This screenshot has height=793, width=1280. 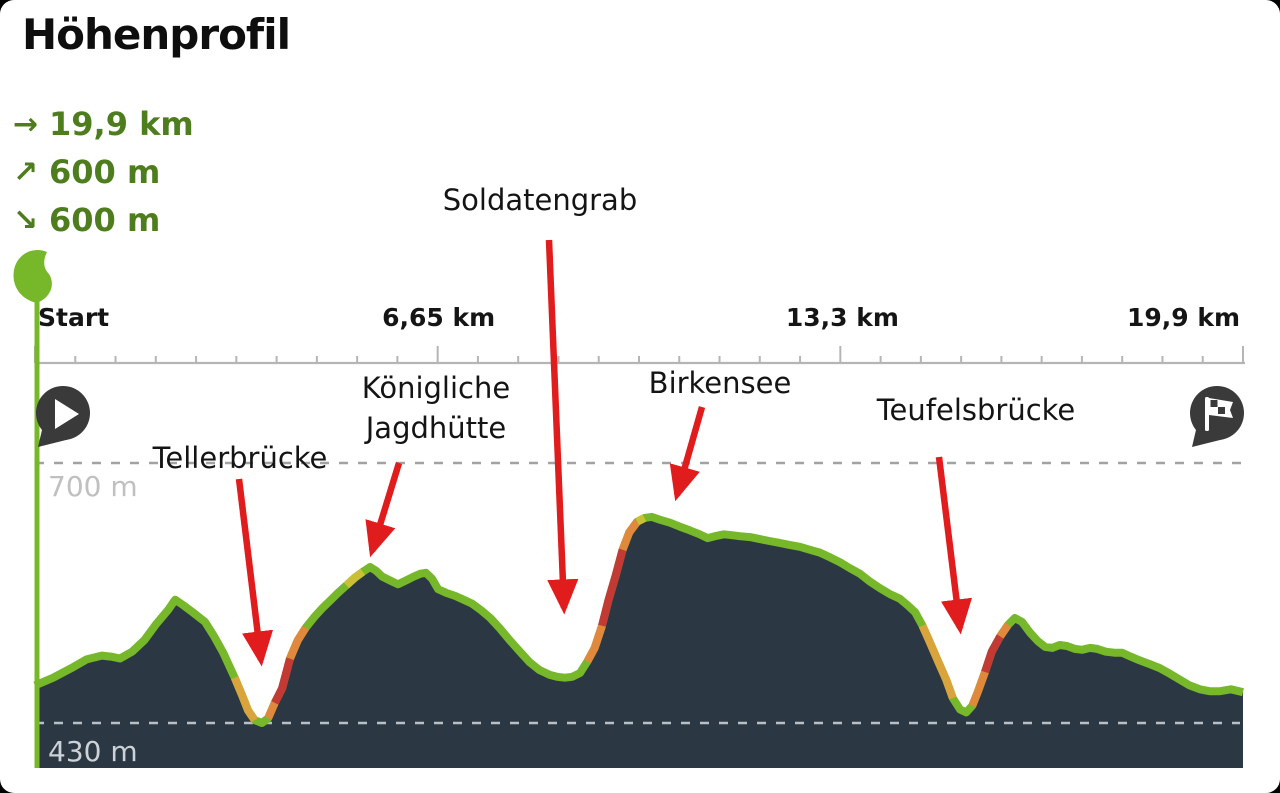 I want to click on stat-ascent-value: 600 m, so click(x=105, y=172).